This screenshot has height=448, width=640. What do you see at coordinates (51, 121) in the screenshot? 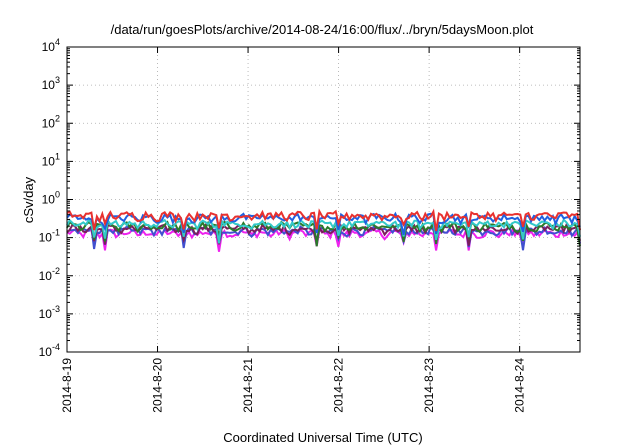
I see `y-tick-label: 10²` at bounding box center [51, 121].